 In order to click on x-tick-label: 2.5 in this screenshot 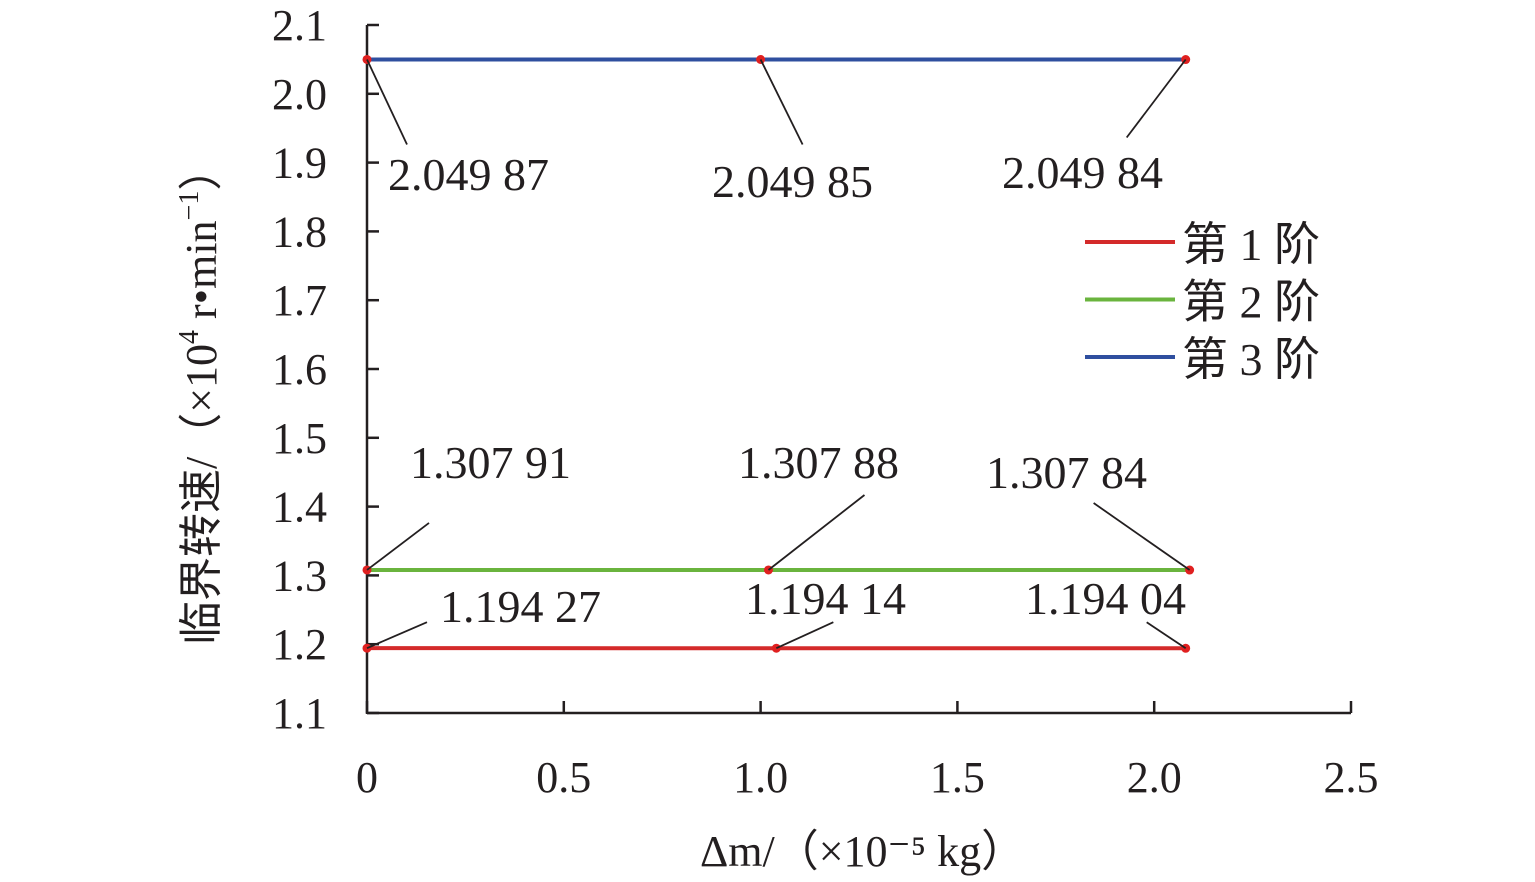, I will do `click(1351, 777)`.